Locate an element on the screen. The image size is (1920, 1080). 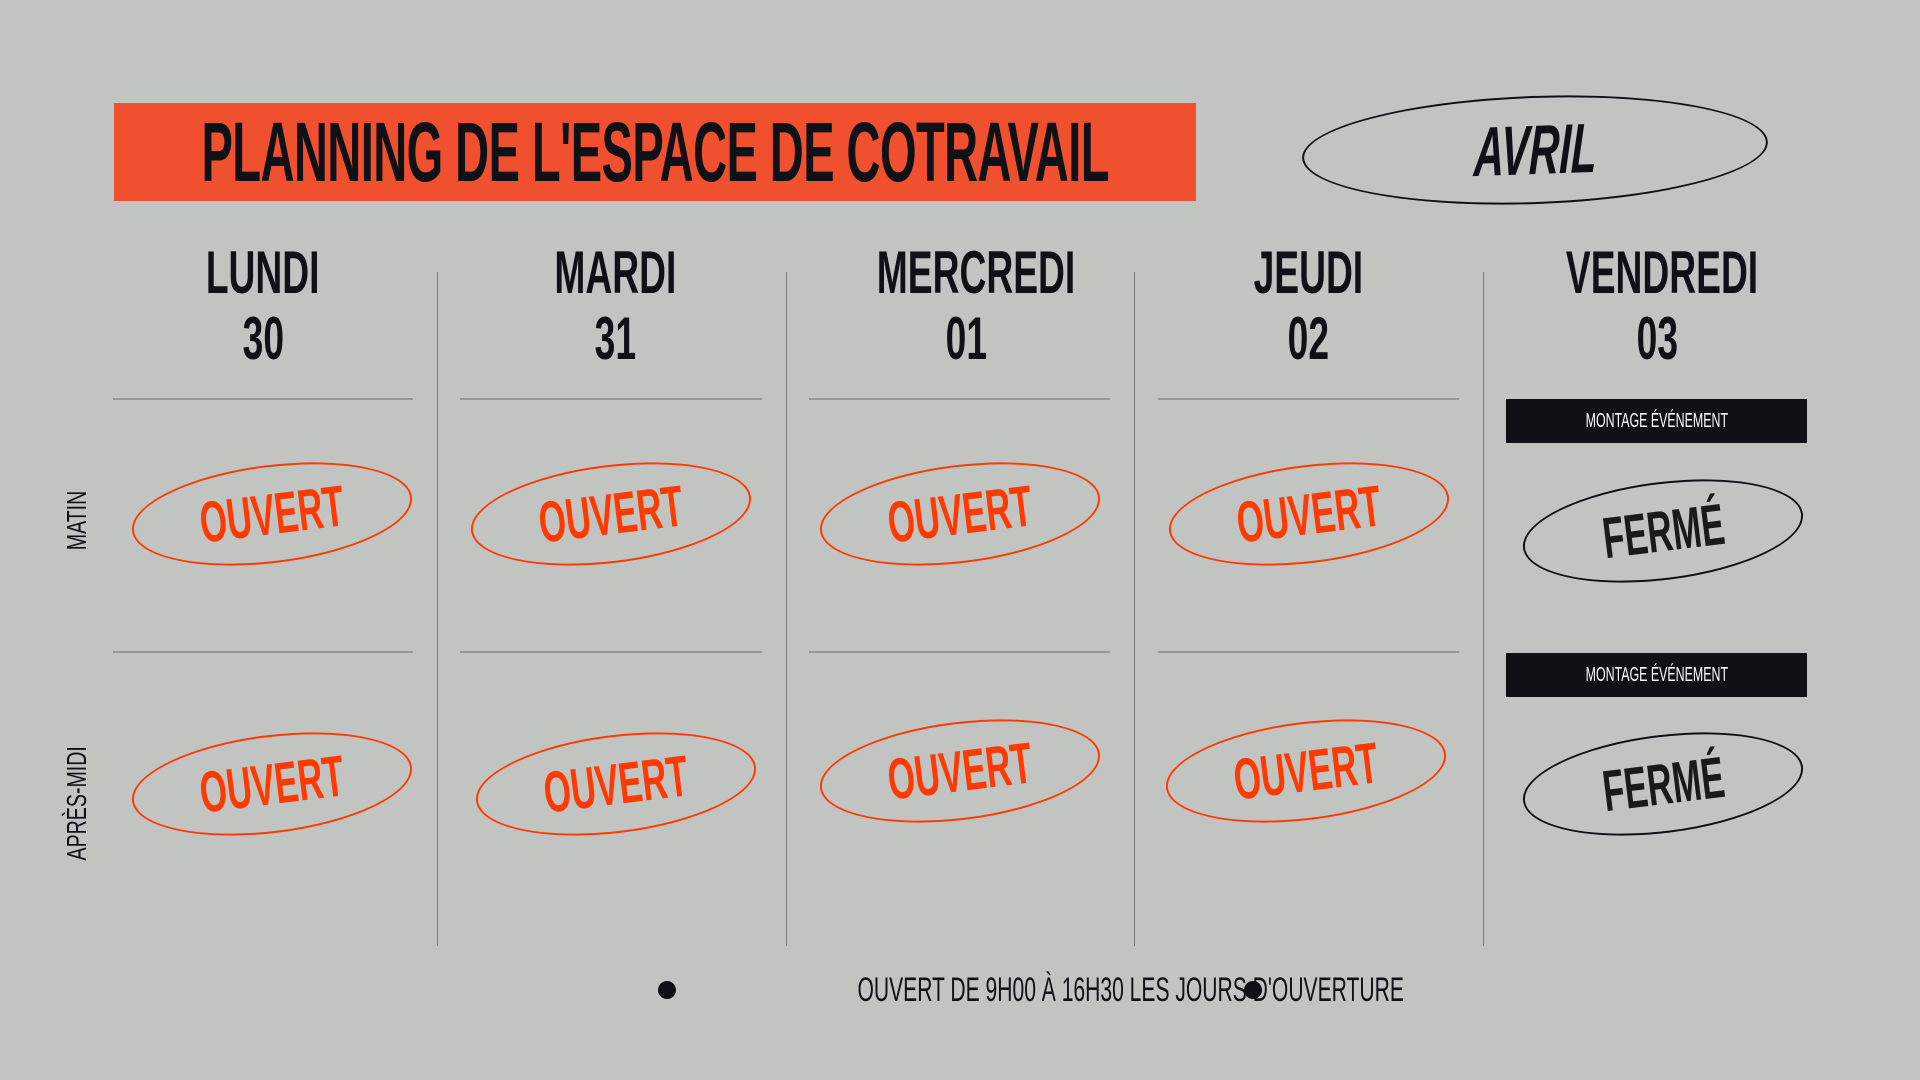
title-banner: PLANNING DE L'ESPACE DE COTRAVAIL is located at coordinates (655, 152).